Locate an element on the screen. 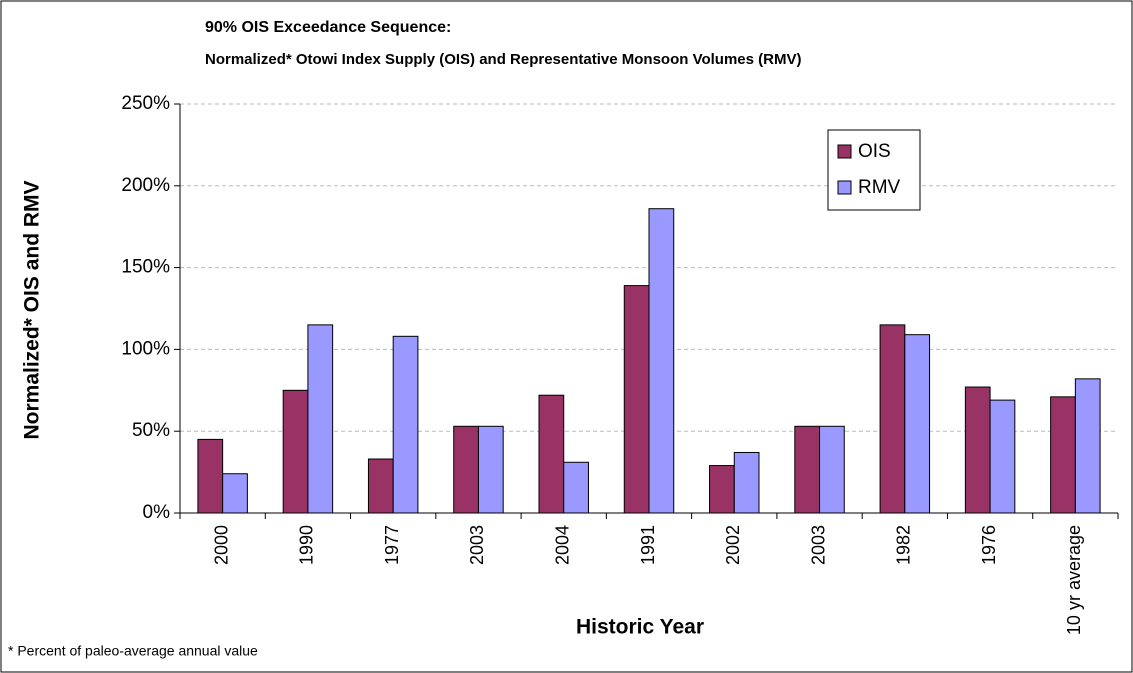 The width and height of the screenshot is (1133, 673). y-axis-label: Normalized* OIS and RMV is located at coordinates (32, 309).